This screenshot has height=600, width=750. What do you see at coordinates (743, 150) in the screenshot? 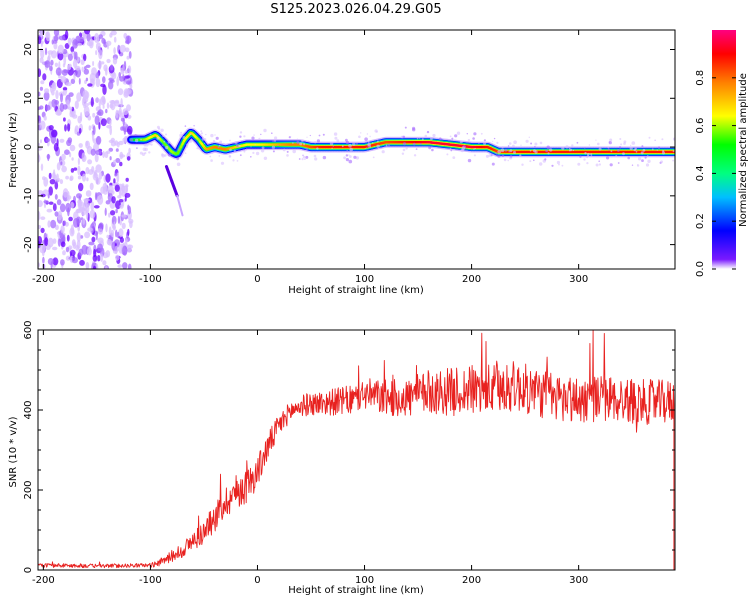
I see `colorbar-label: Normalized spectral amplitude` at bounding box center [743, 150].